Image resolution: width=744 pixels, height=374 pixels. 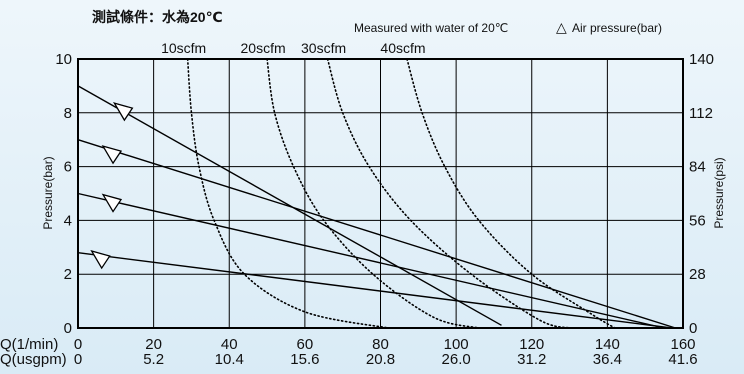 What do you see at coordinates (68, 220) in the screenshot?
I see `y-tick-label-bar: 4` at bounding box center [68, 220].